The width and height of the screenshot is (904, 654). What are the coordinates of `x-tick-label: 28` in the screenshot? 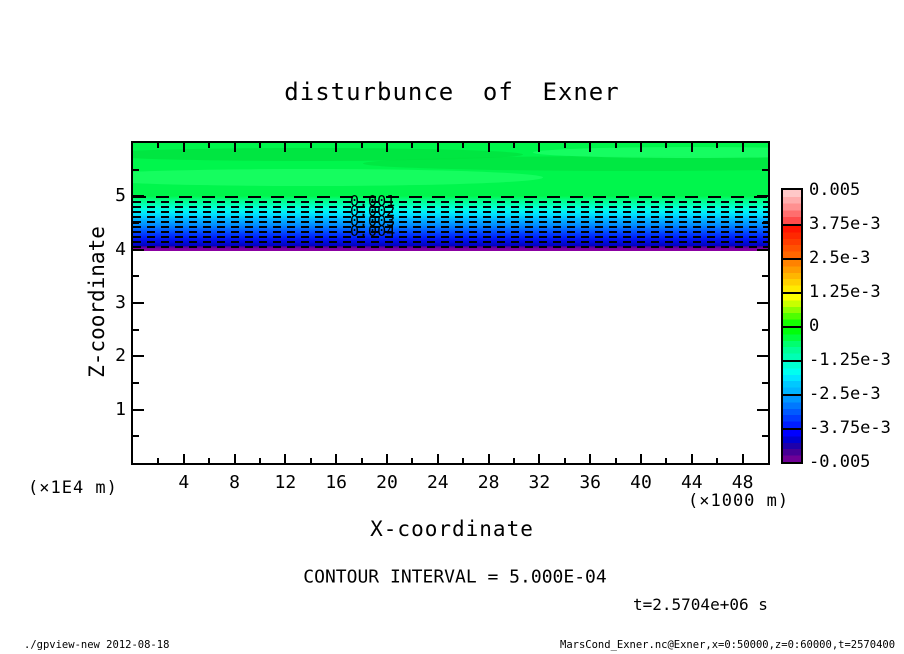 It's located at (488, 482).